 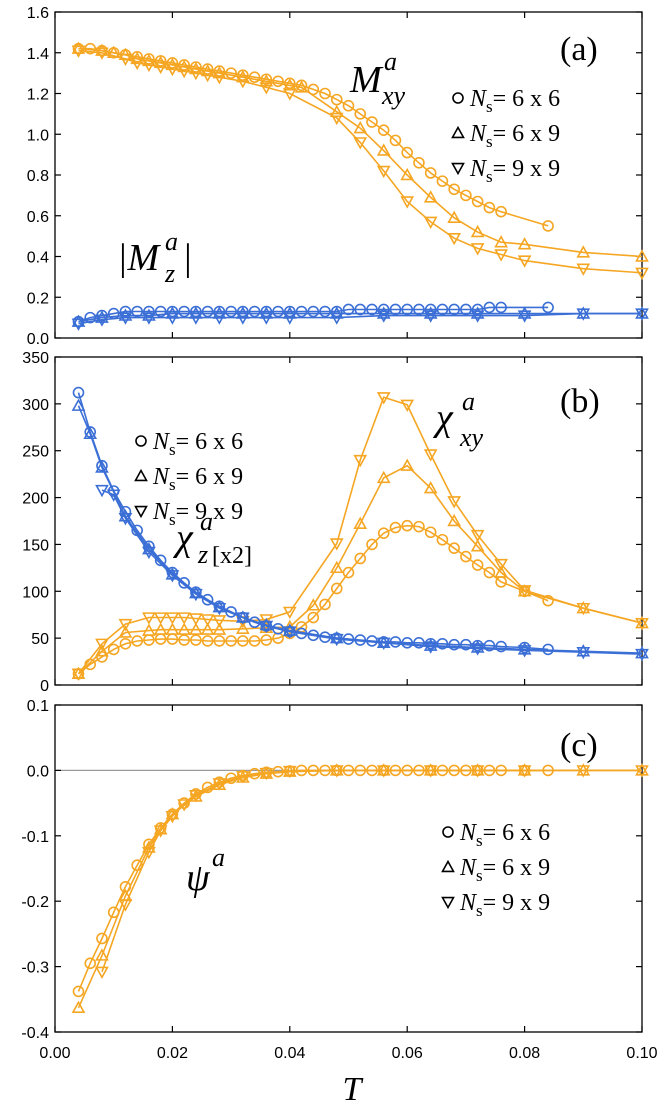 What do you see at coordinates (353, 1089) in the screenshot?
I see `x-axis-title: T` at bounding box center [353, 1089].